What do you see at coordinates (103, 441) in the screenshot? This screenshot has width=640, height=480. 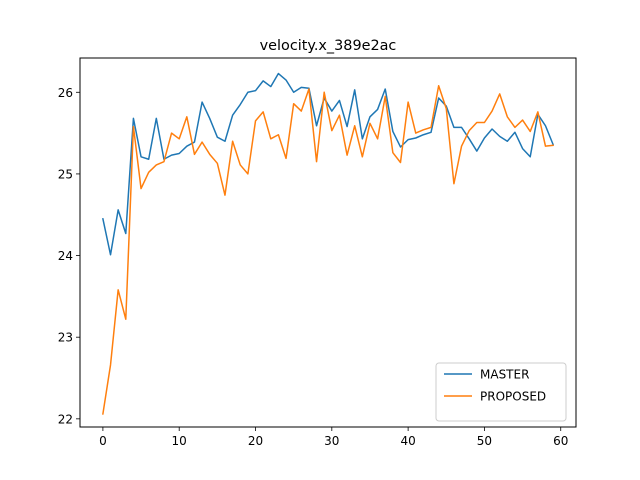 I see `x-tick-label: 0` at bounding box center [103, 441].